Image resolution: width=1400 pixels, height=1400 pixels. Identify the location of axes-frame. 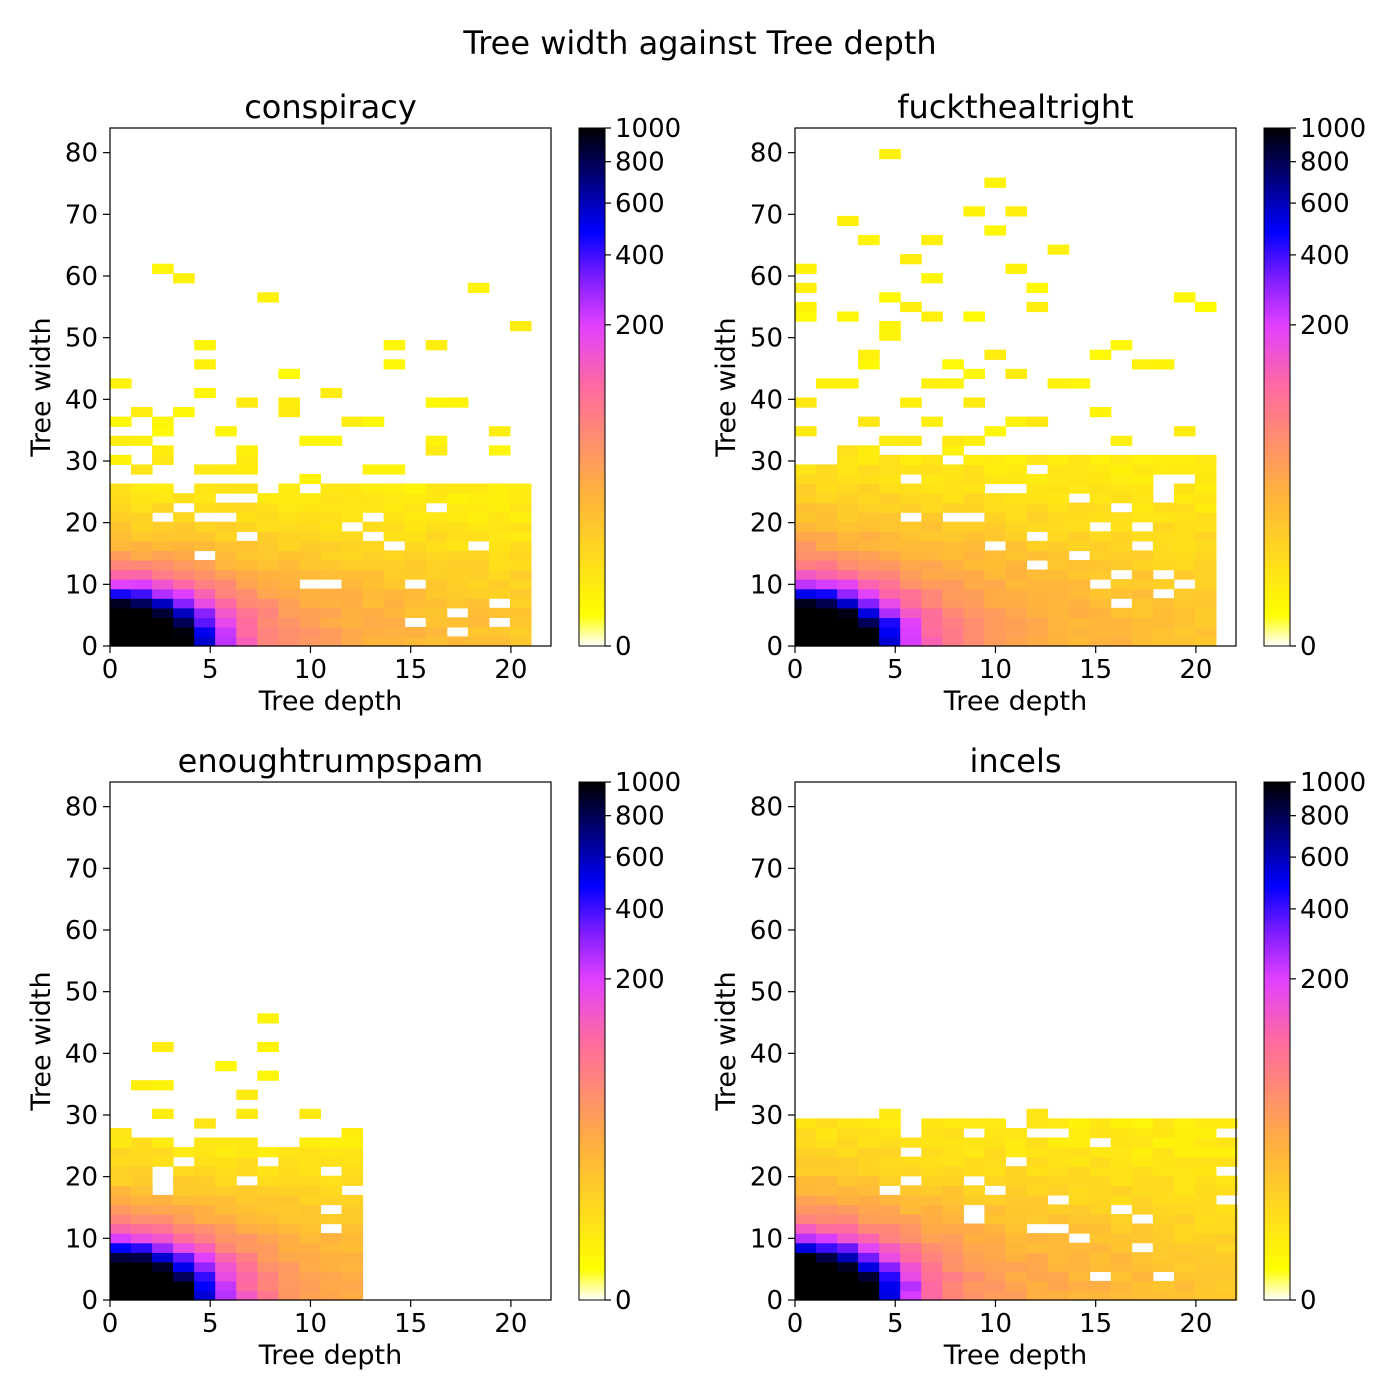
(330, 387).